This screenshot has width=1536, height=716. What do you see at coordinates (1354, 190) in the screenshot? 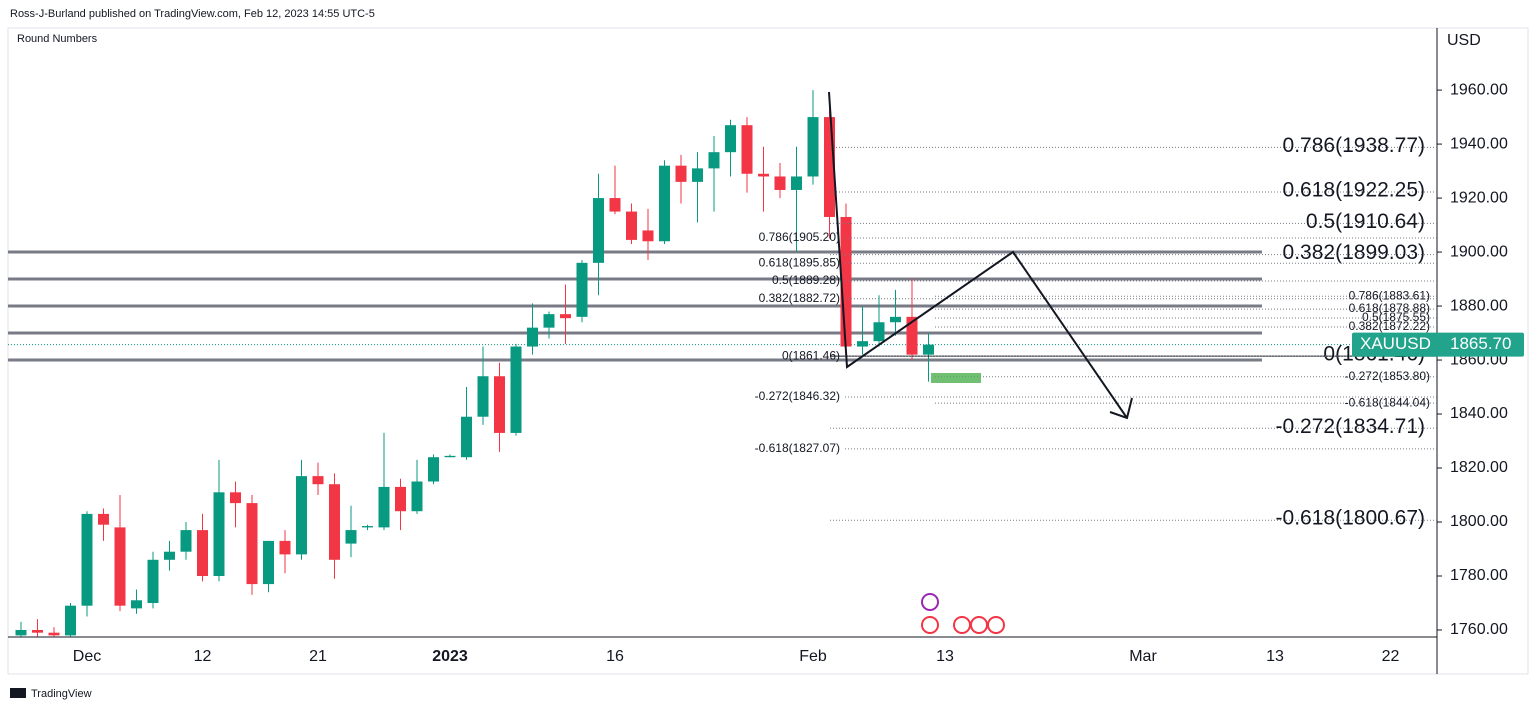
I see `fib-label: 0.618(1922.25)` at bounding box center [1354, 190].